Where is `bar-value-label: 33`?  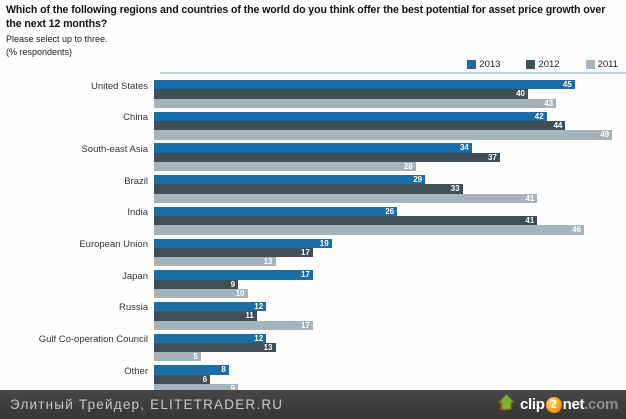 bar-value-label: 33 is located at coordinates (455, 189).